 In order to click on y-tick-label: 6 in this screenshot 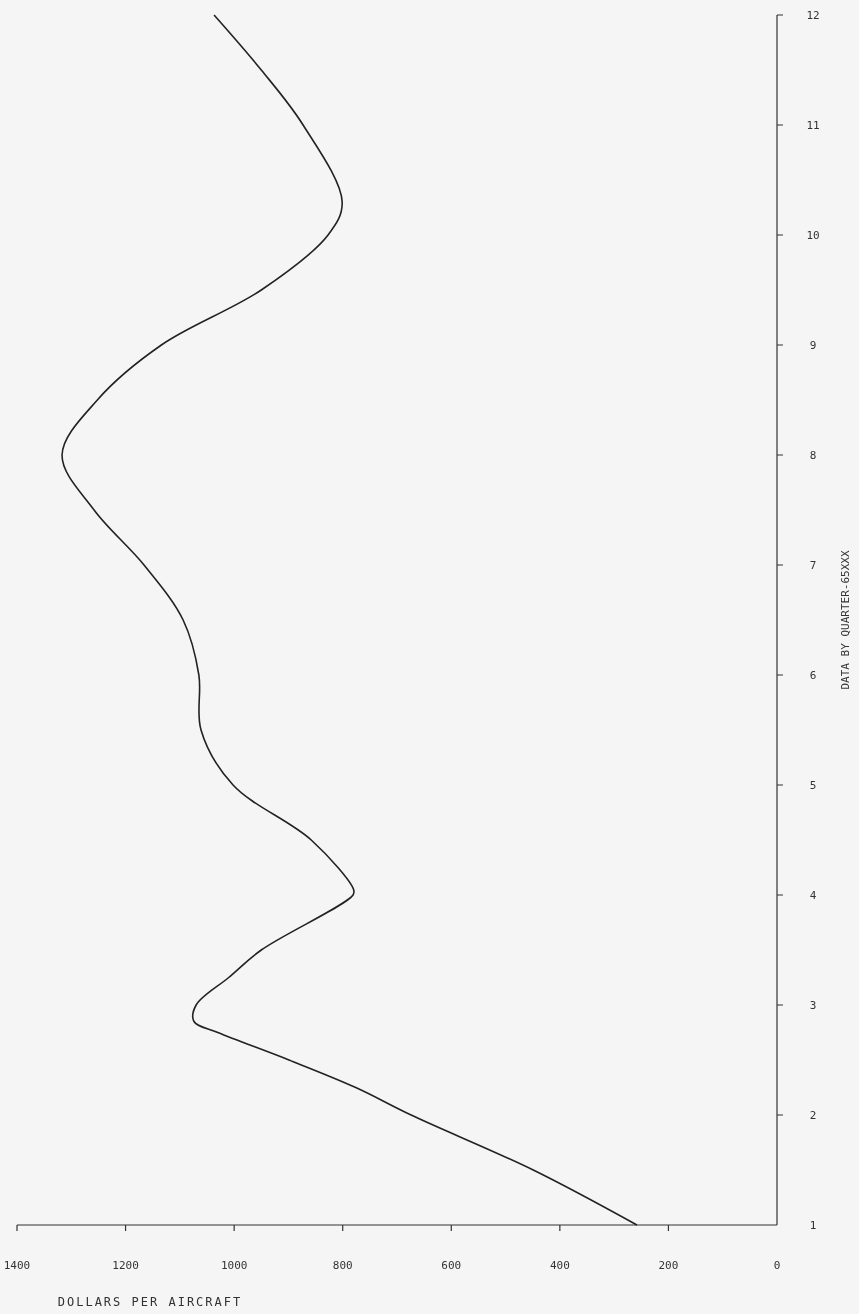, I will do `click(813, 675)`.